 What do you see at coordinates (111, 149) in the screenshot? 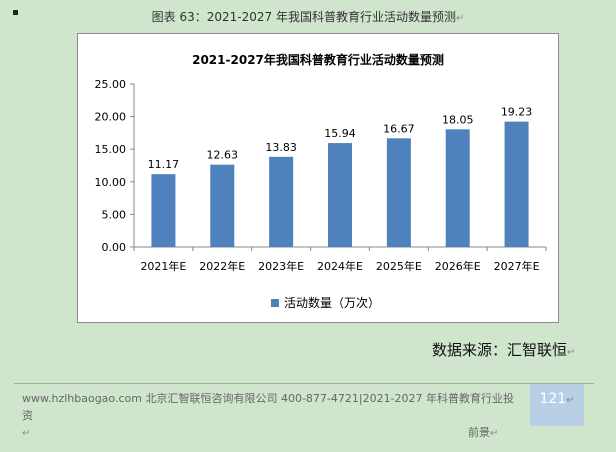
I see `y-tick-label: 15.00` at bounding box center [111, 149].